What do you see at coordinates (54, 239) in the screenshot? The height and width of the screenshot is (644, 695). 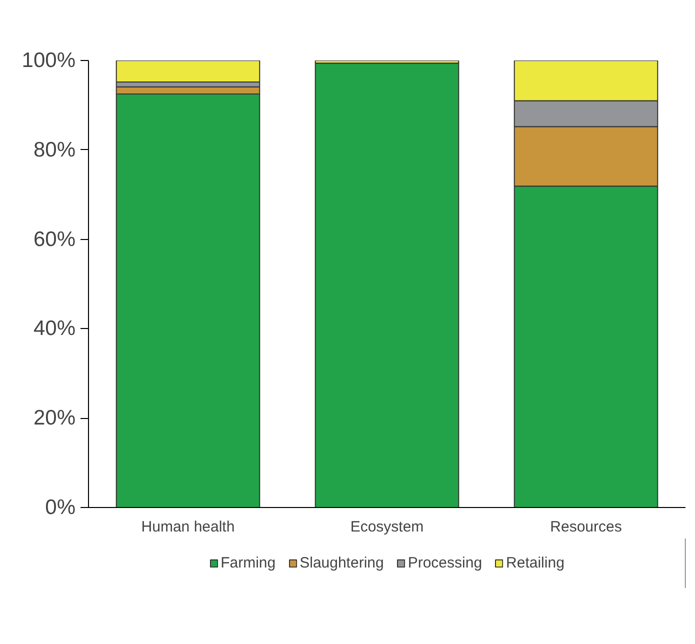 I see `y-tick-label: 60%` at bounding box center [54, 239].